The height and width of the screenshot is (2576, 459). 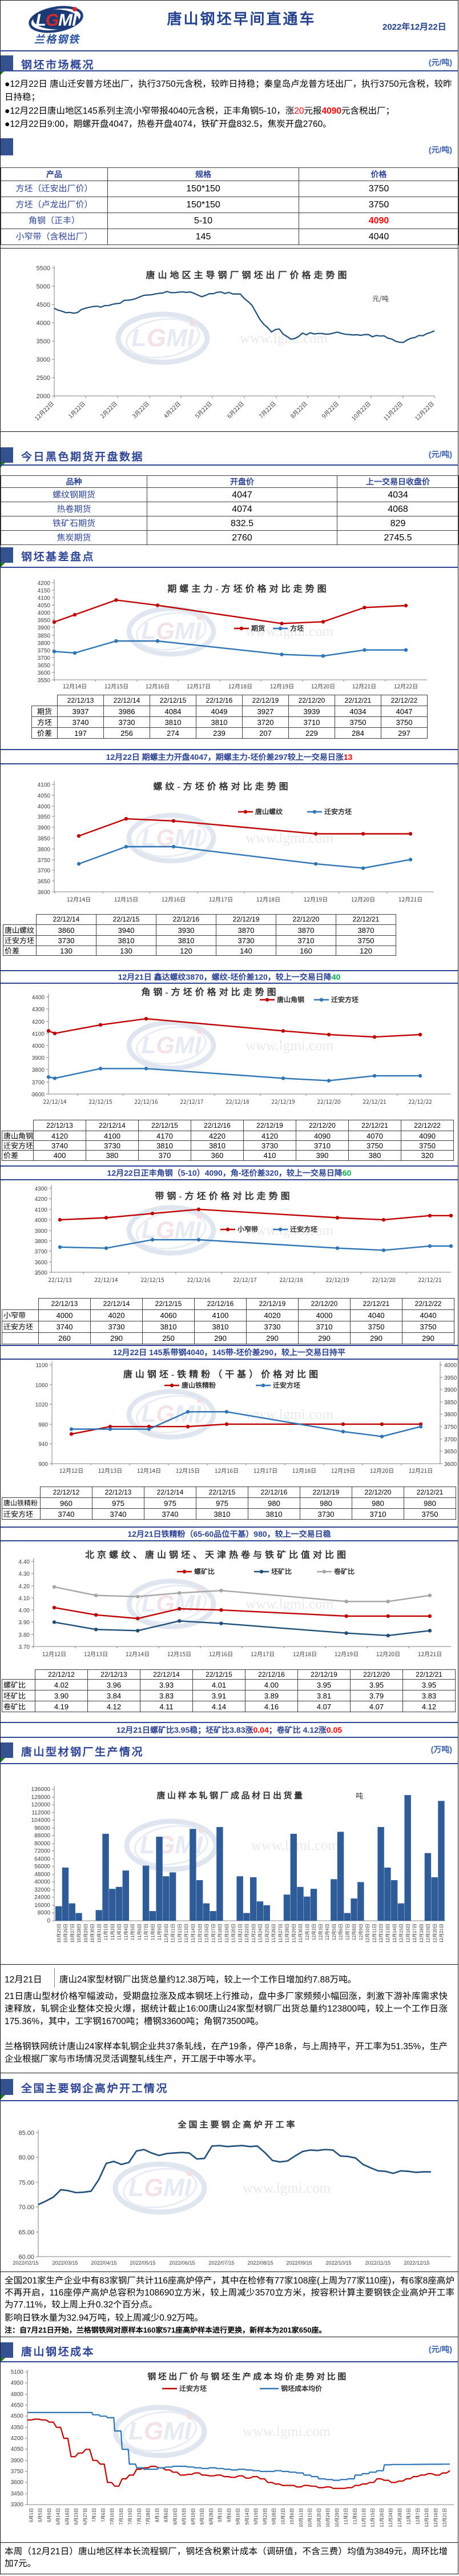 I want to click on svg-text: 11月22日, so click(x=393, y=410).